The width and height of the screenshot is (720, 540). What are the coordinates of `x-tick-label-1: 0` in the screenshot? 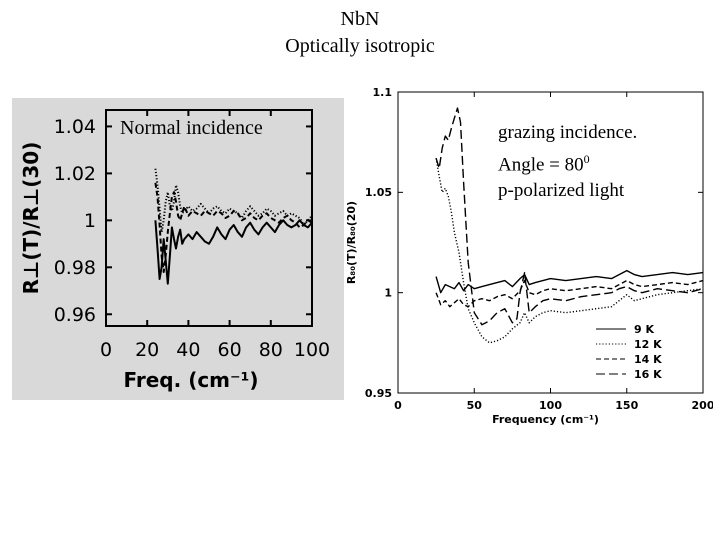 It's located at (398, 405).